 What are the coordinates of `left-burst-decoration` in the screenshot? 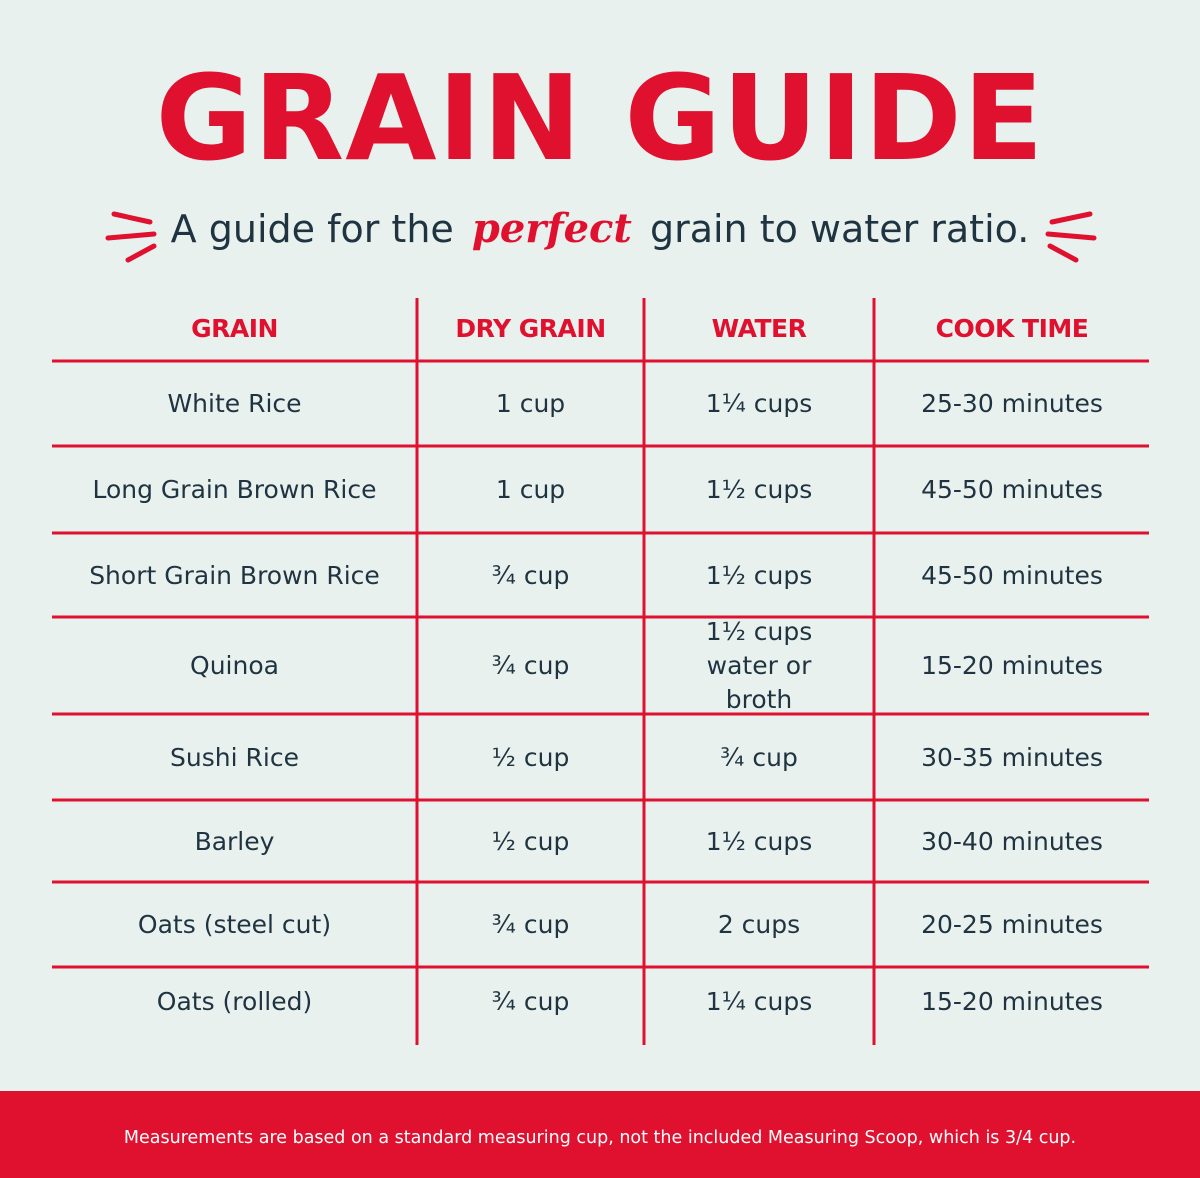 It's located at (131, 237).